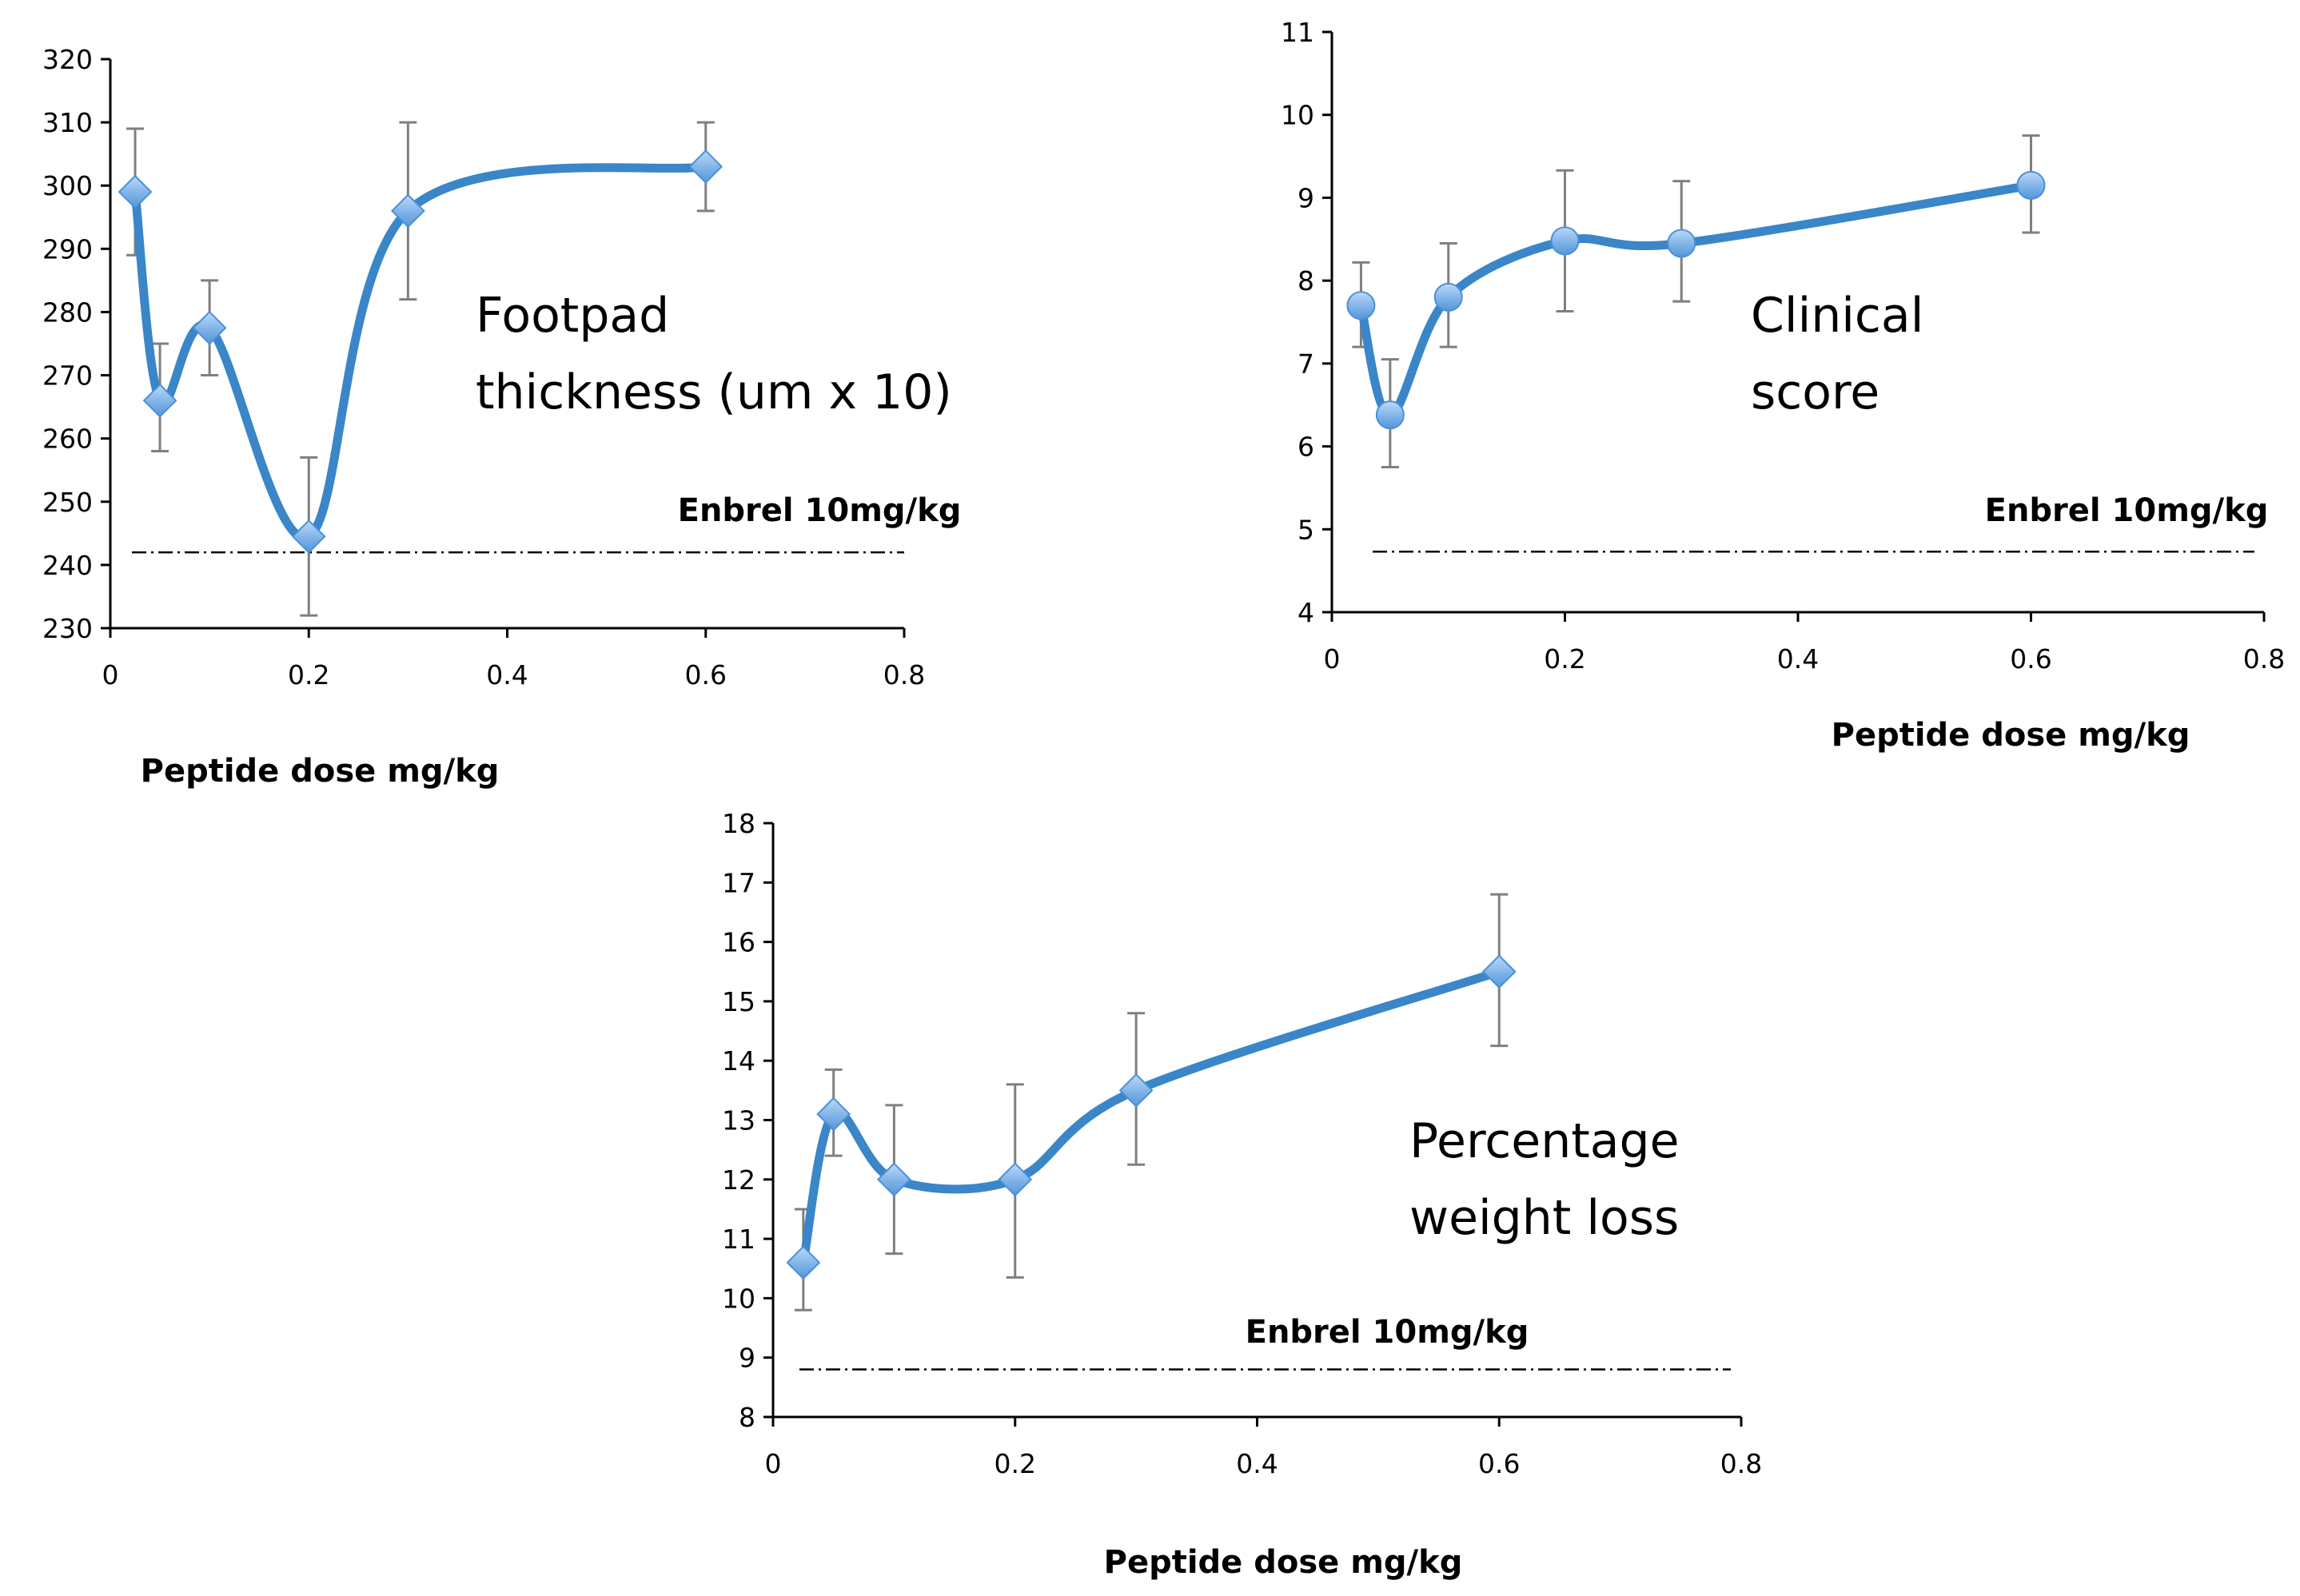 The width and height of the screenshot is (2300, 1596). I want to click on y-tick-label: 16, so click(738, 942).